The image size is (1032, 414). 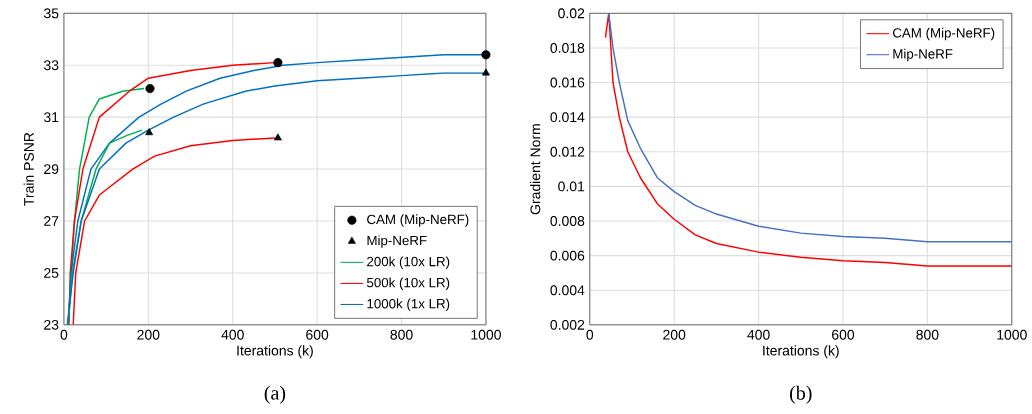 I want to click on y-tick-label: 0.01, so click(x=571, y=186).